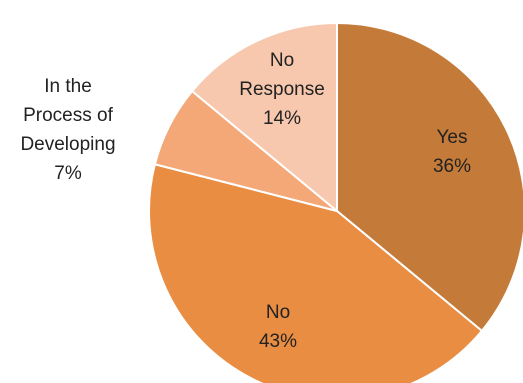 The width and height of the screenshot is (523, 383). Describe the element at coordinates (68, 173) in the screenshot. I see `pie-value-label: 7%` at that location.